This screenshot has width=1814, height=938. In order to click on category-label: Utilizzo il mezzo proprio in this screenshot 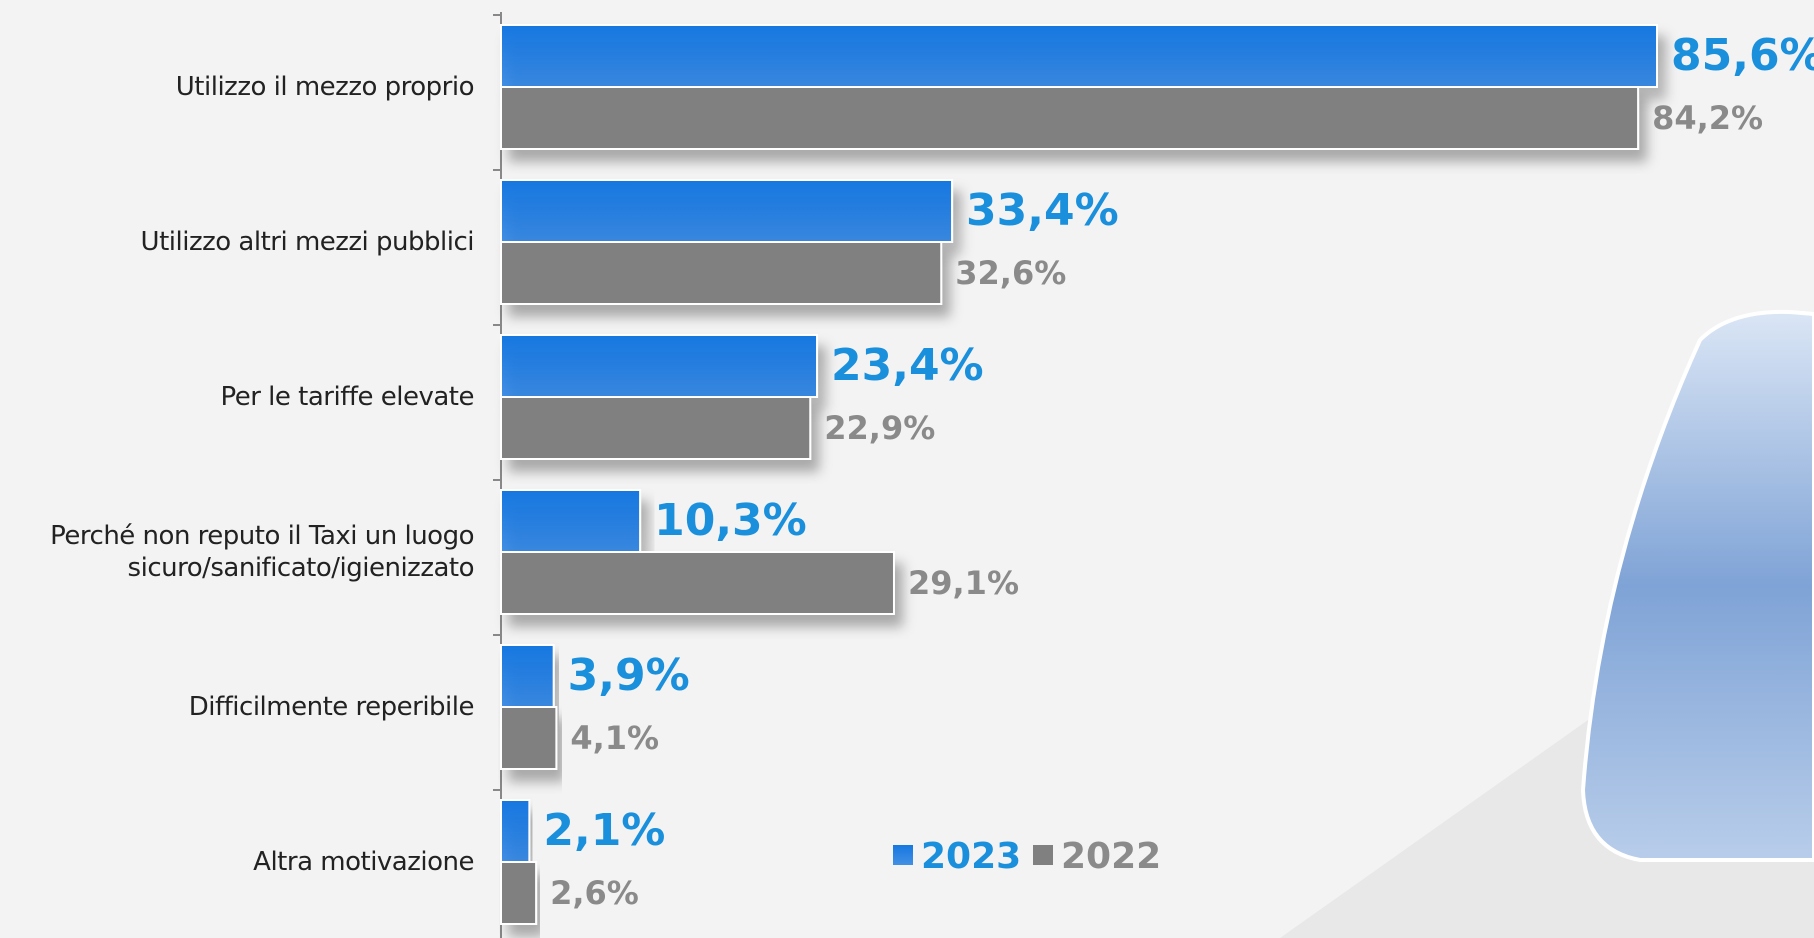, I will do `click(325, 87)`.